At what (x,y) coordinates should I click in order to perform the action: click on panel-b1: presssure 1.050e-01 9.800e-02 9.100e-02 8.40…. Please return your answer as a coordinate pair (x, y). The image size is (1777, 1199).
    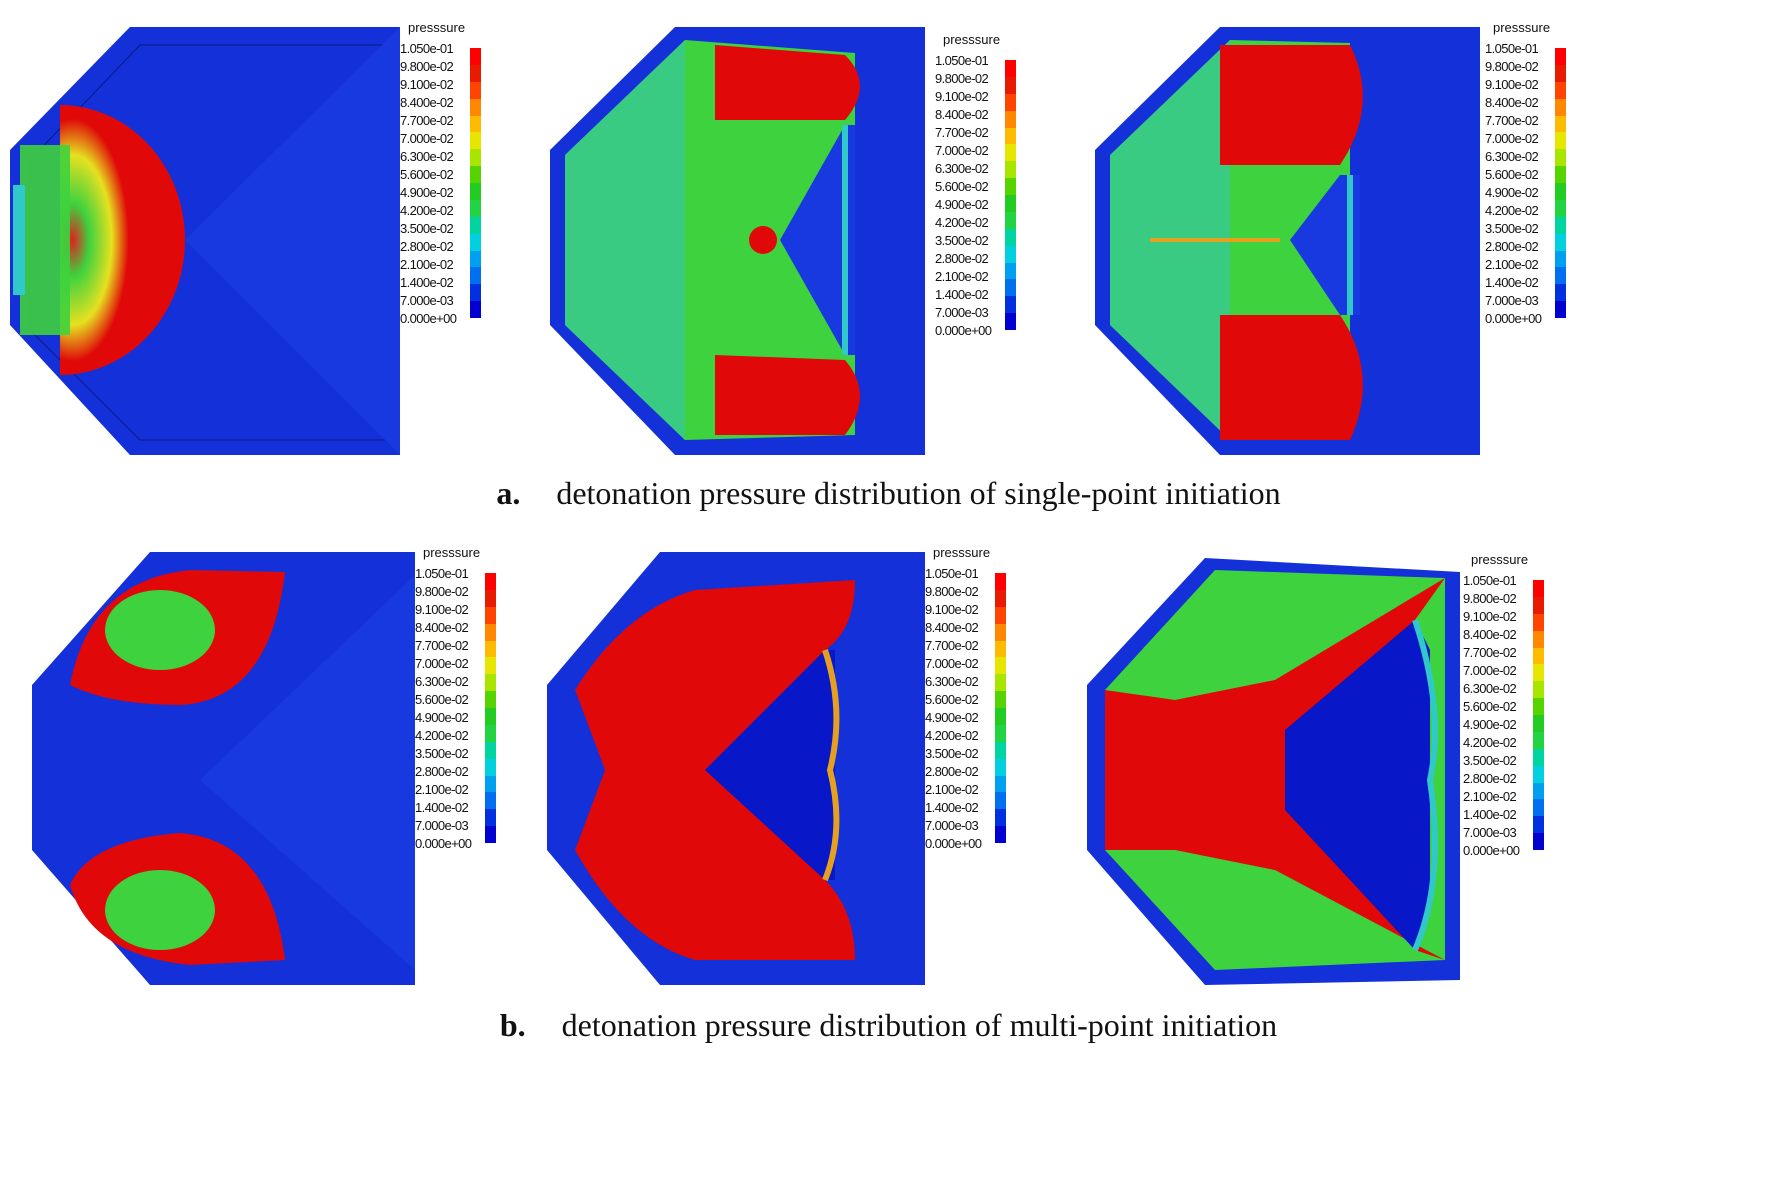
    Looking at the image, I should click on (300, 802).